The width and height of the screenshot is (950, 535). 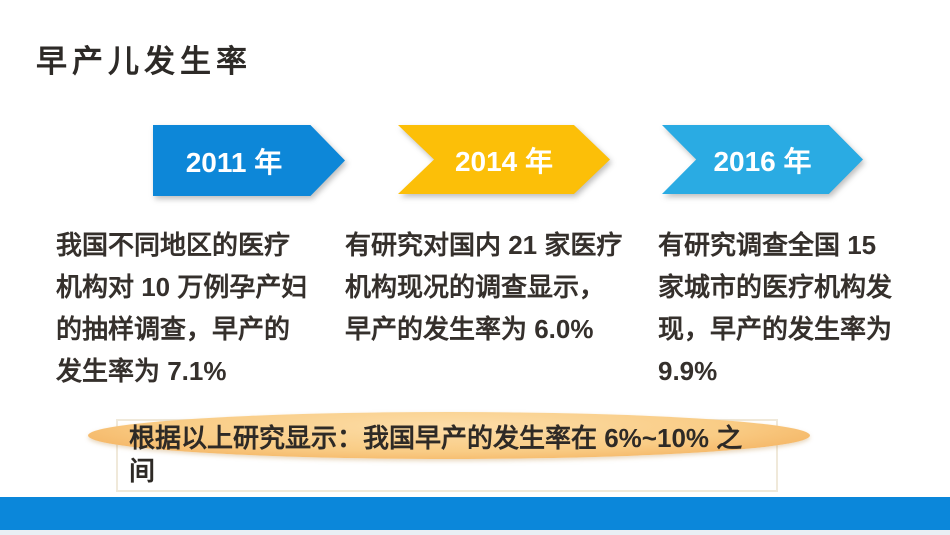 What do you see at coordinates (144, 61) in the screenshot?
I see `slide-title: 早产儿发生率` at bounding box center [144, 61].